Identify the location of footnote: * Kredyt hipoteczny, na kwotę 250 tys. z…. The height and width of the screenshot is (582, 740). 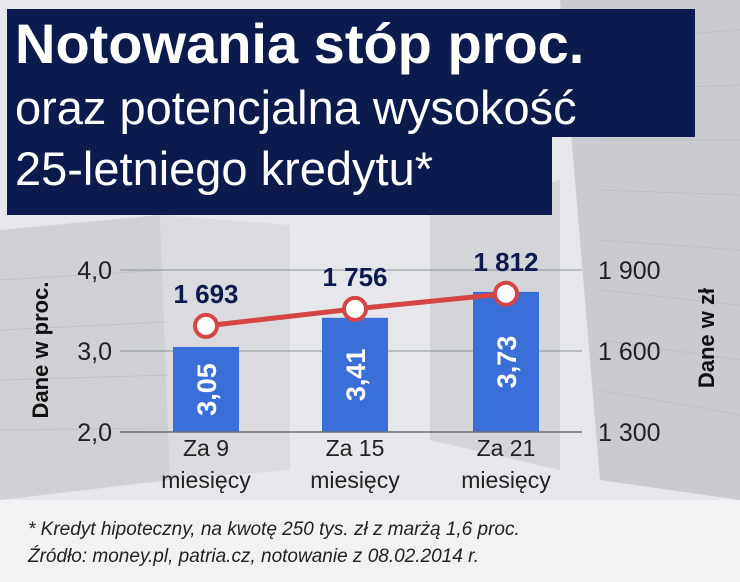
(274, 529).